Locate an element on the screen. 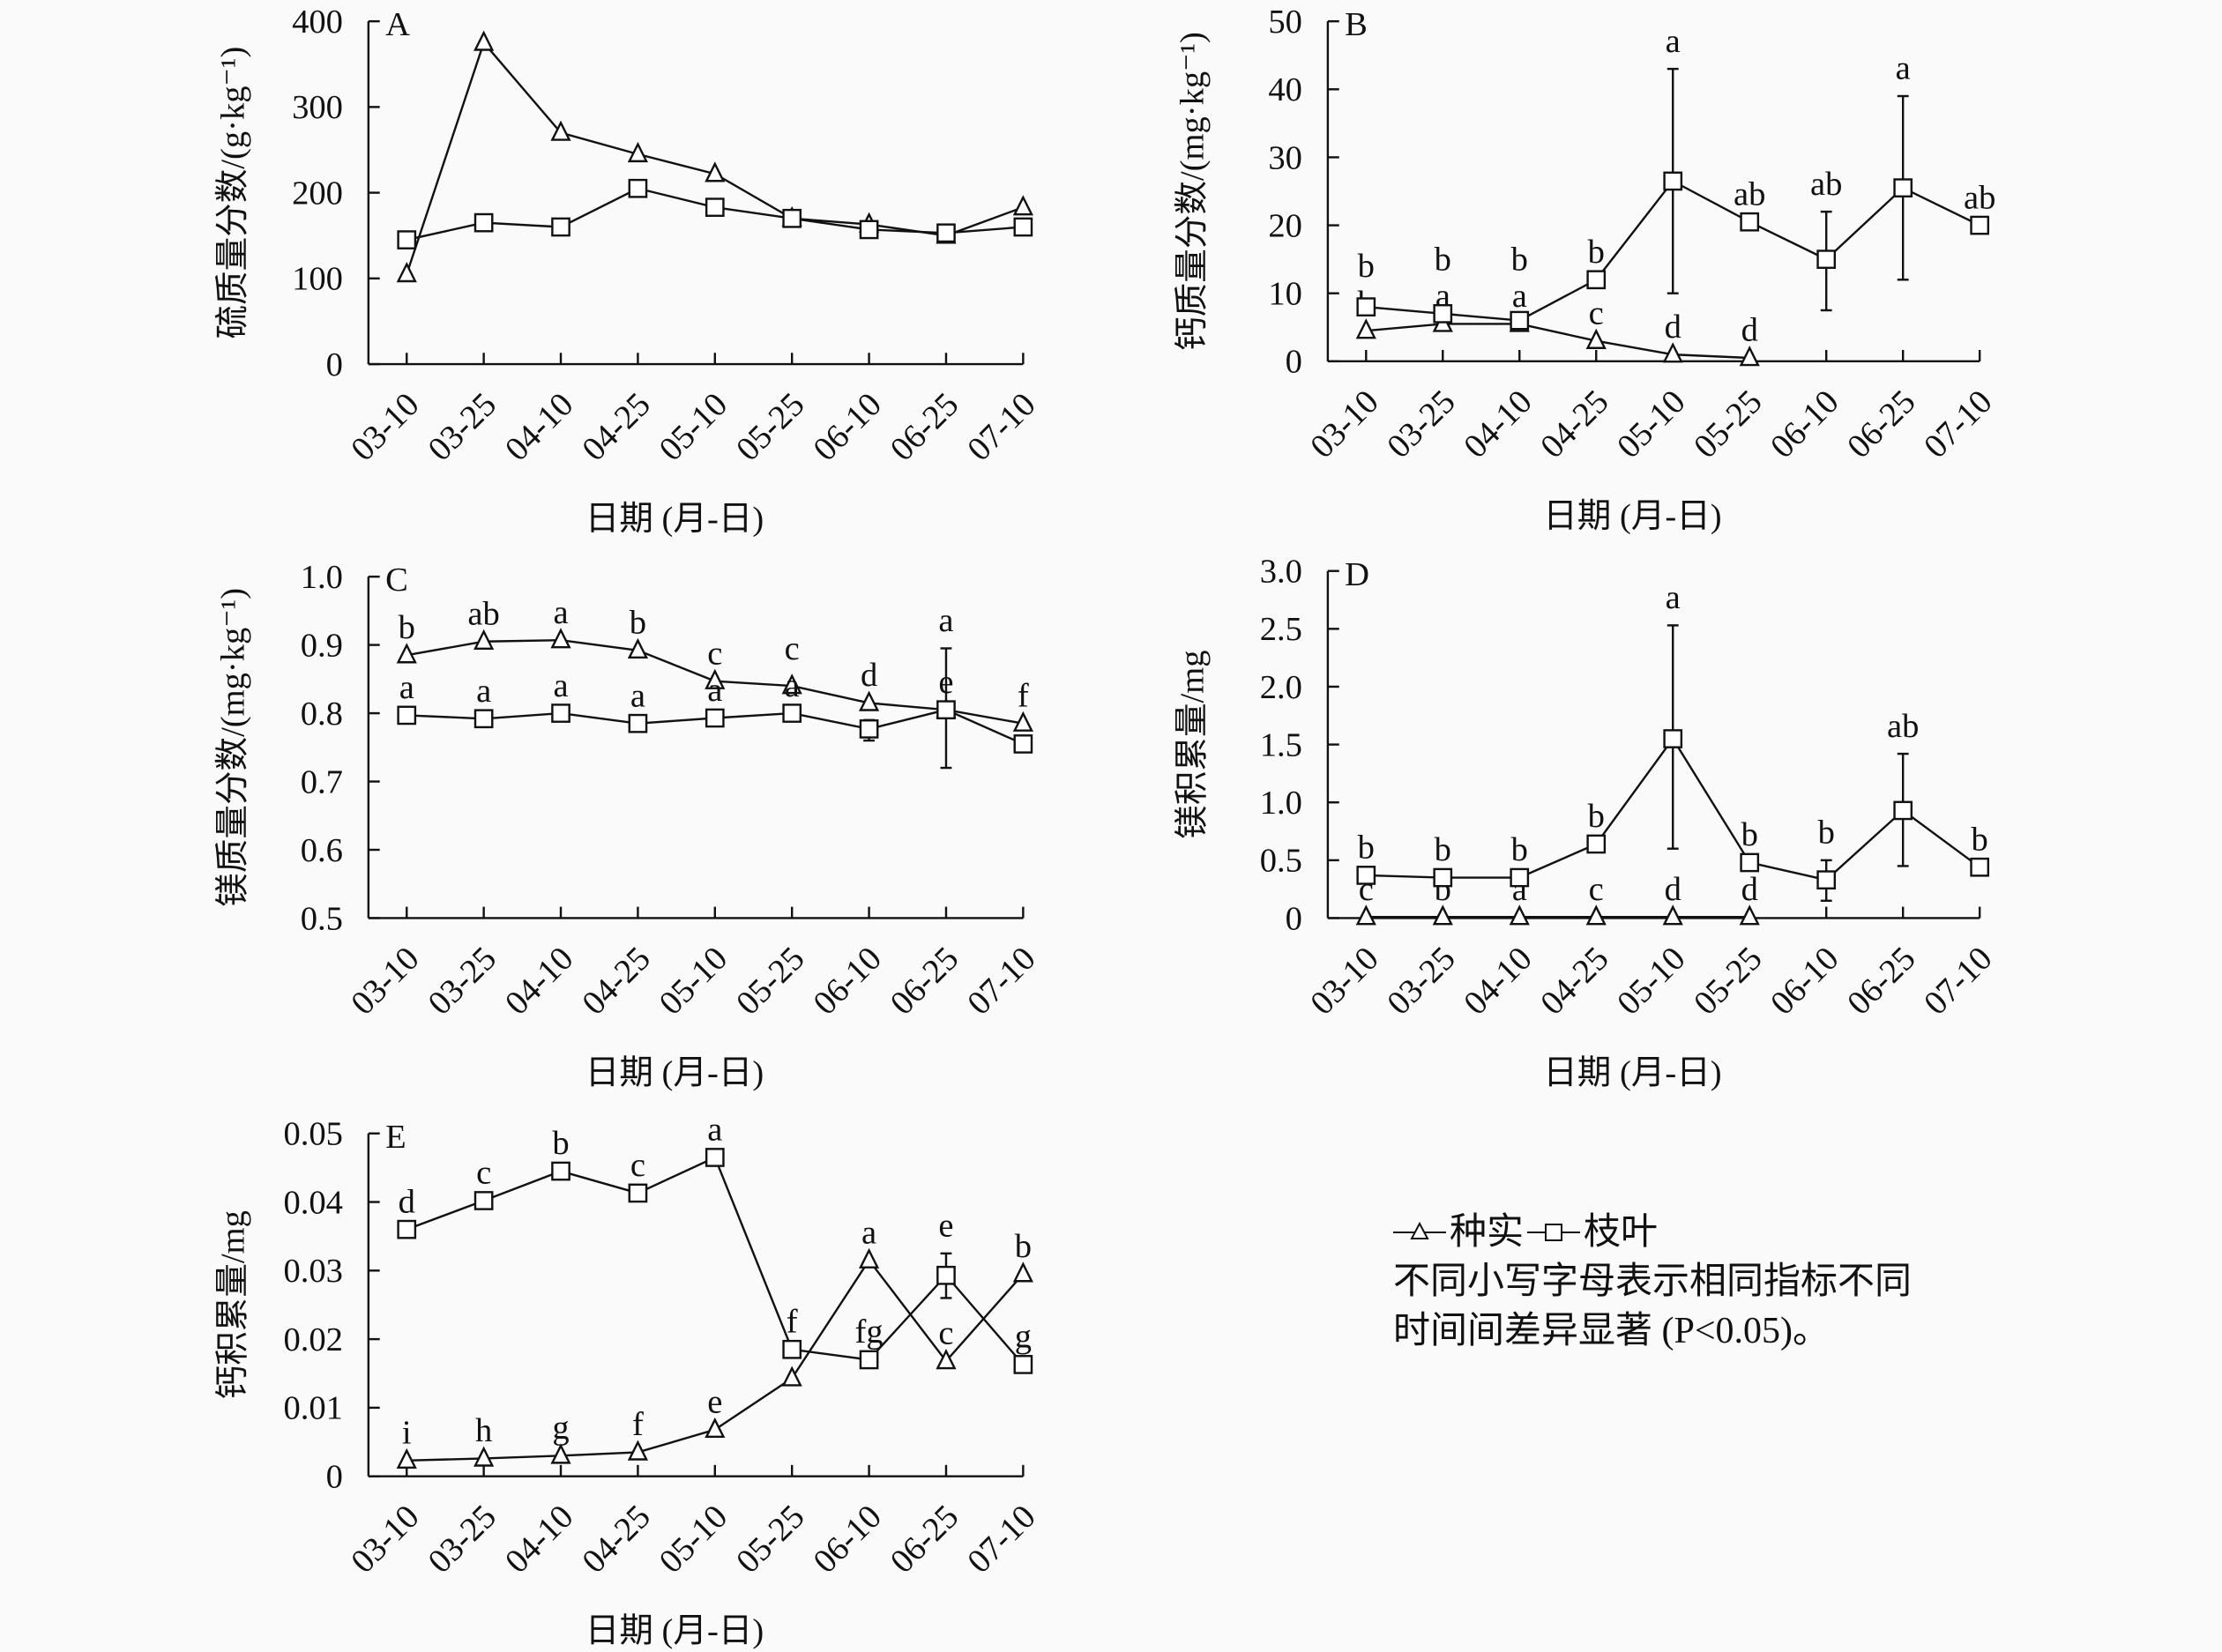 Image resolution: width=2222 pixels, height=1652 pixels. y-tick-label: 0 is located at coordinates (334, 364).